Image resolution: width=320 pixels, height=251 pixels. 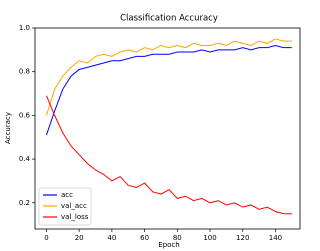 What do you see at coordinates (111, 238) in the screenshot?
I see `x-tick-label: 40` at bounding box center [111, 238].